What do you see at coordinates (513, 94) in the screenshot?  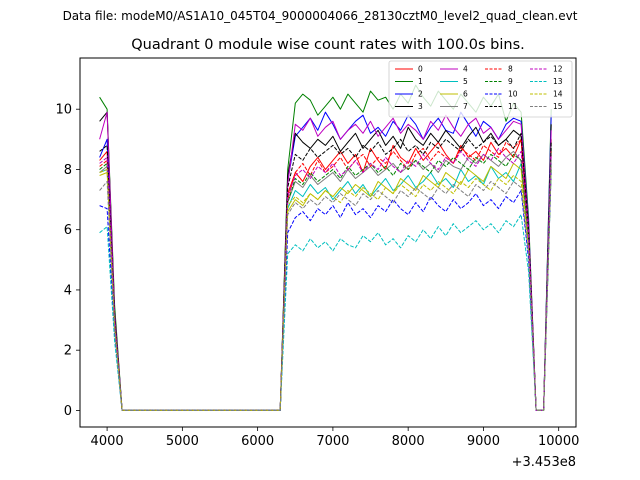 I see `legend-label-10: 10` at bounding box center [513, 94].